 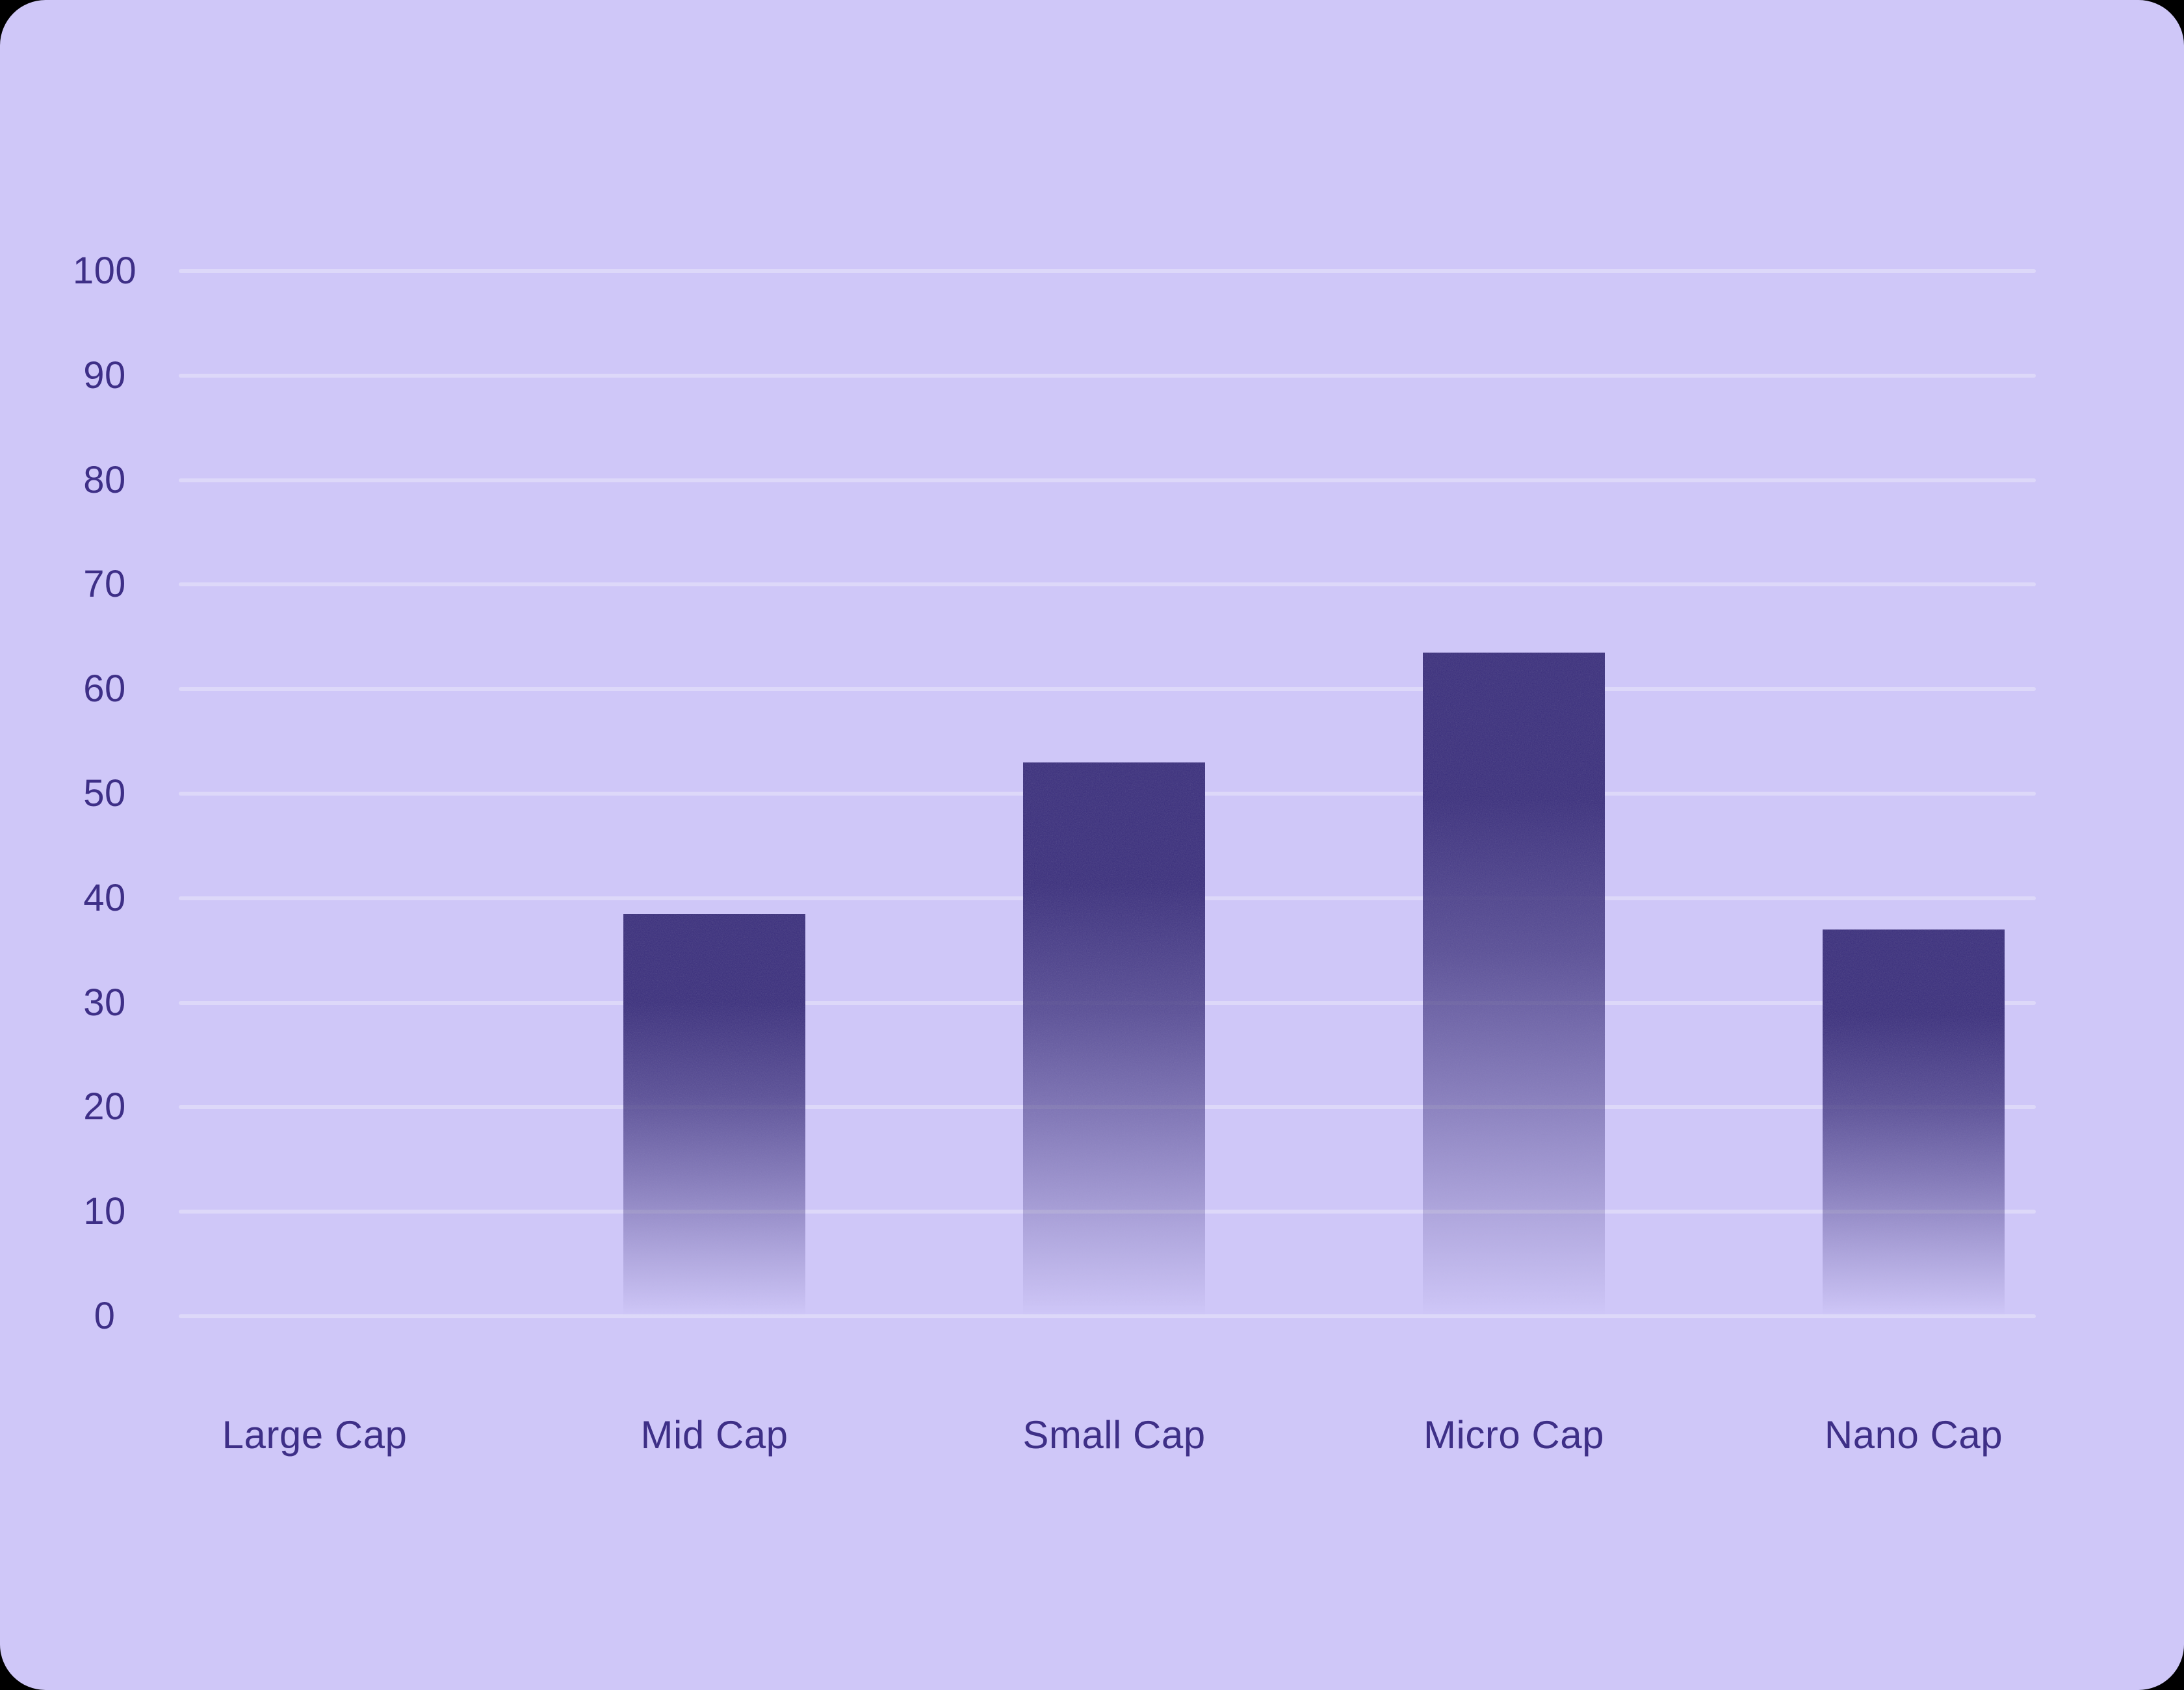 I want to click on y-tick-label-60: 60, so click(x=104, y=689).